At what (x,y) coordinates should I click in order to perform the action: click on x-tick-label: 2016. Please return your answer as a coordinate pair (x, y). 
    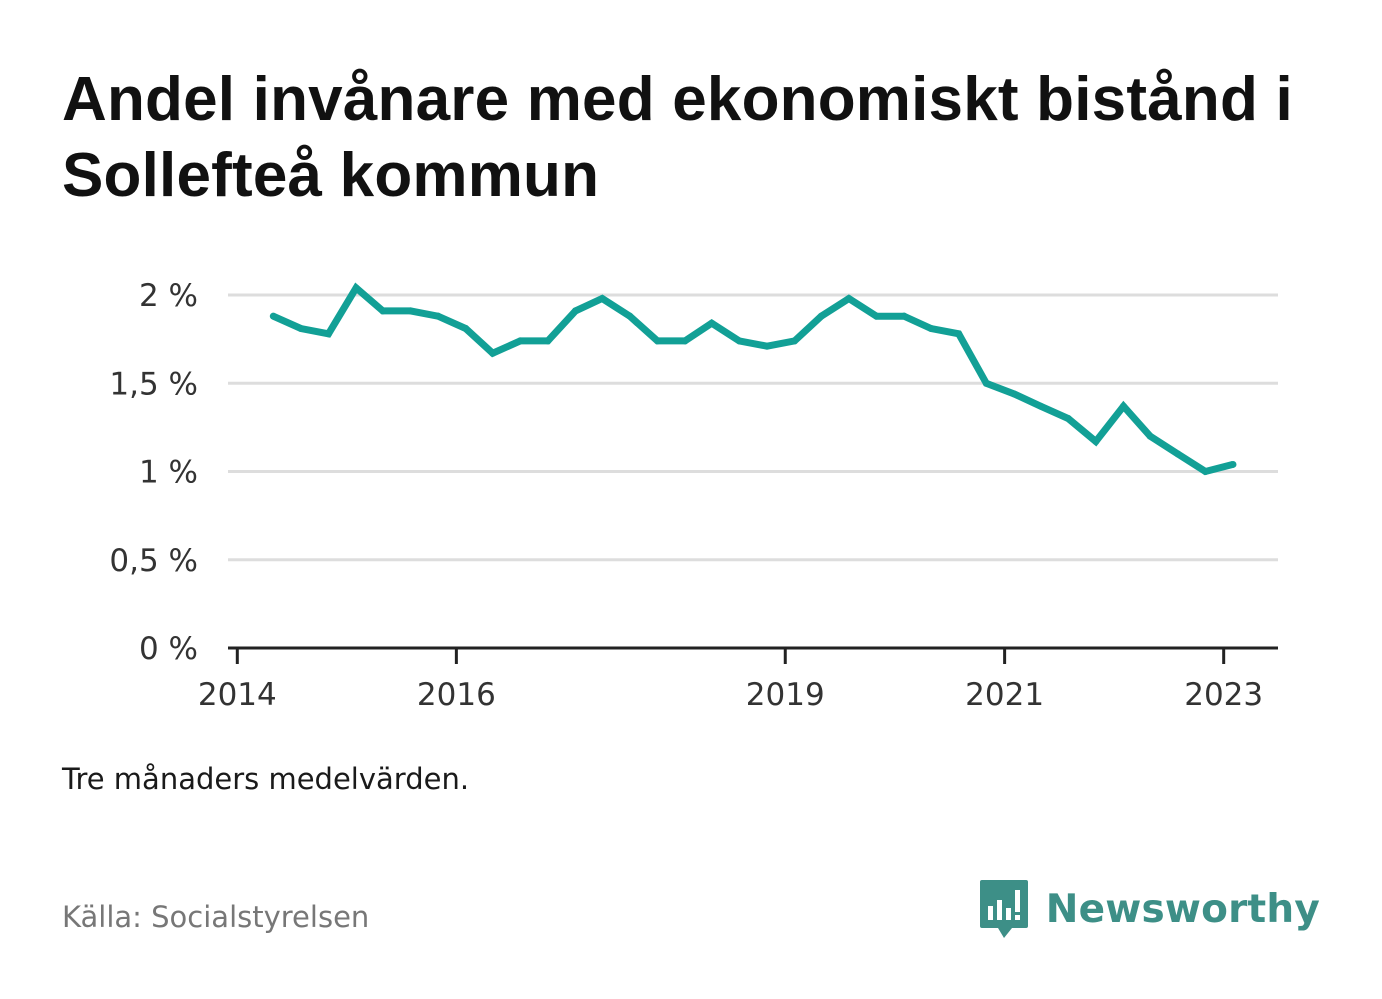
    Looking at the image, I should click on (456, 695).